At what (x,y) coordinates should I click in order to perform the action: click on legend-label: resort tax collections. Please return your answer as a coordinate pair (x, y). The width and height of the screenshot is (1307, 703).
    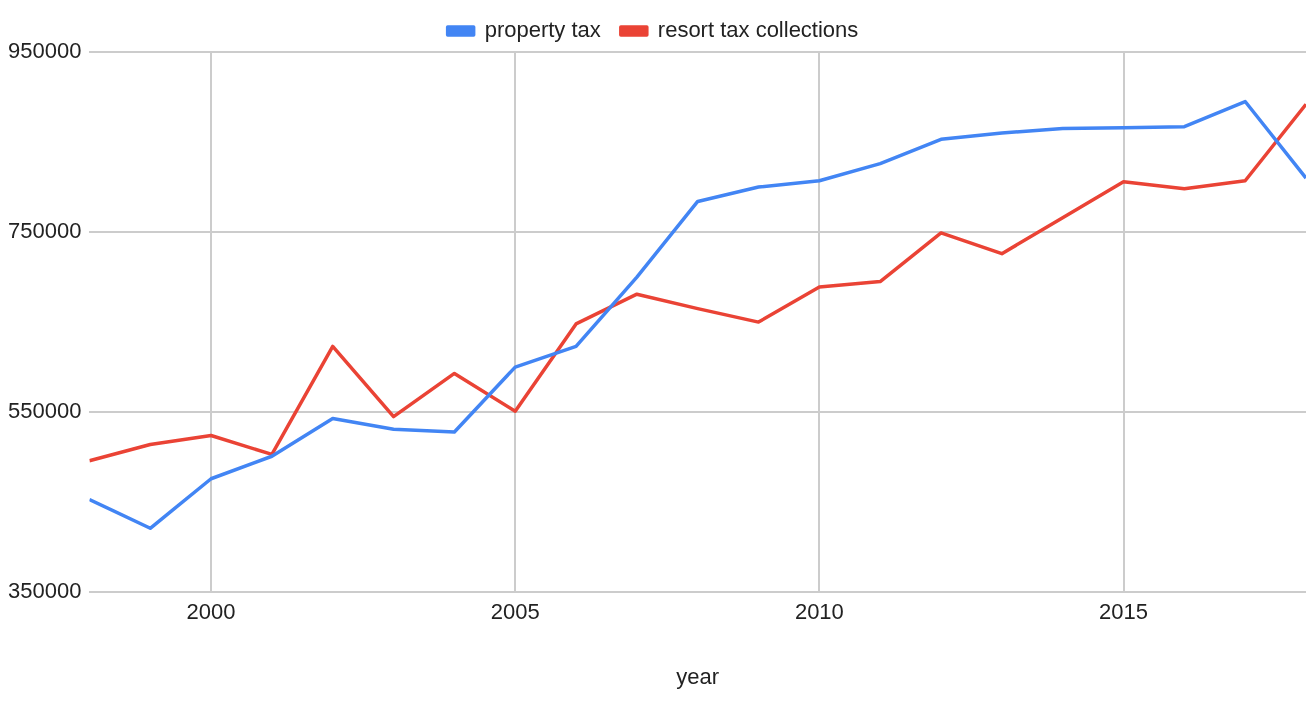
    Looking at the image, I should click on (758, 30).